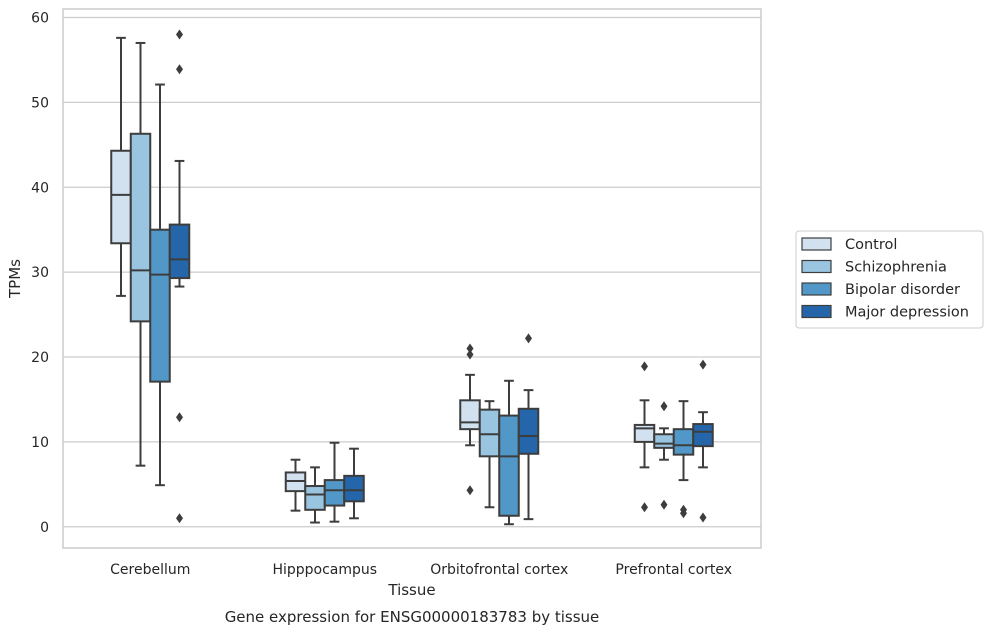 This screenshot has height=634, width=993. I want to click on y-tick-label: 60, so click(40, 18).